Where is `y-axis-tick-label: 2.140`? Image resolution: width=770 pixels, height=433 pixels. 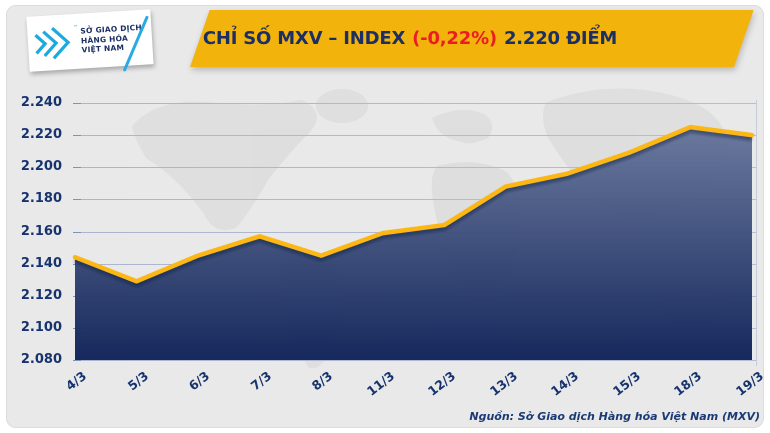
y-axis-tick-label: 2.140 is located at coordinates (41, 263).